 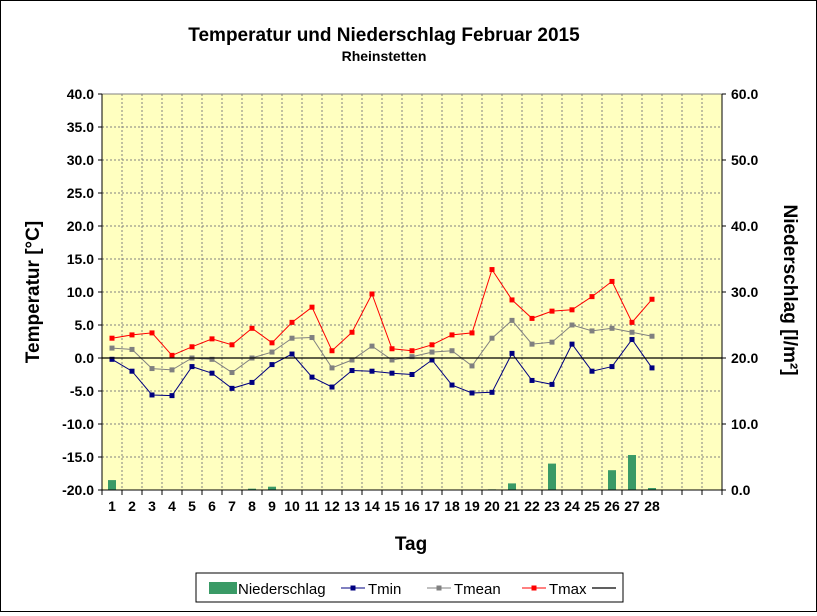 I want to click on x-tick-label: 15, so click(x=392, y=506).